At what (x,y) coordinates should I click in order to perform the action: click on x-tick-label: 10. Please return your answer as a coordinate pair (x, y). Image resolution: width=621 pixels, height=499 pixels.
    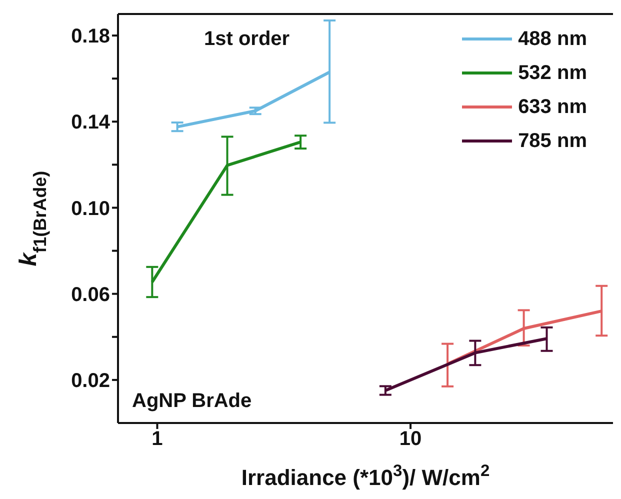
    Looking at the image, I should click on (410, 439).